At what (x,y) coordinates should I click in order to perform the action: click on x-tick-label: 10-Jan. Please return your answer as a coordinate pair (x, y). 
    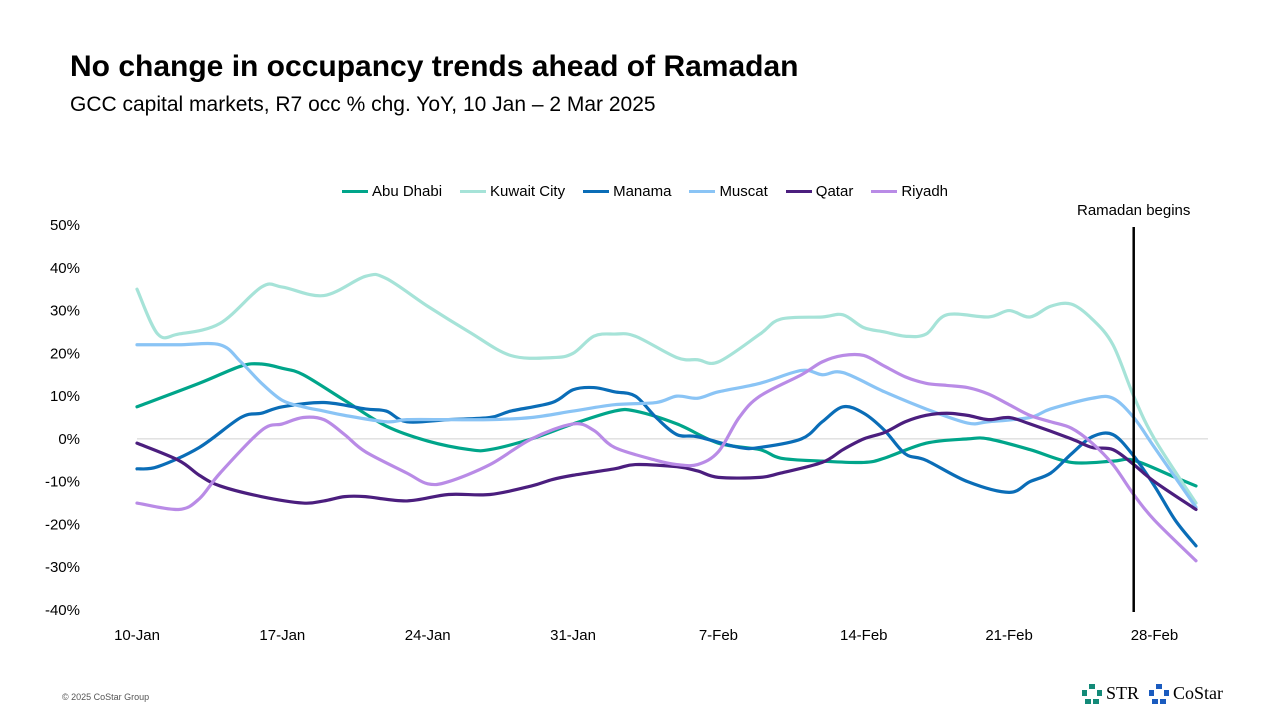
    Looking at the image, I should click on (137, 635).